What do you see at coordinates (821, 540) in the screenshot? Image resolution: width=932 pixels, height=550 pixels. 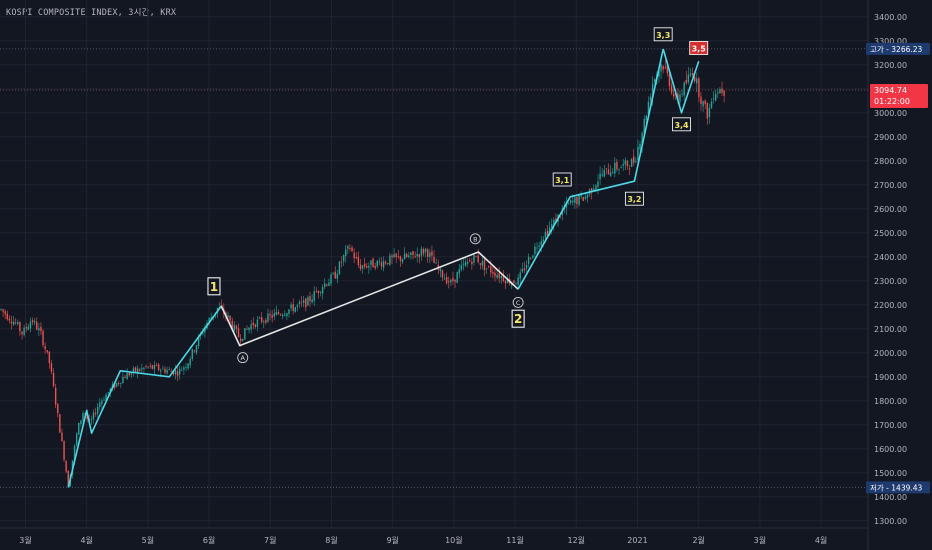 I see `x-tick-label: 4월` at bounding box center [821, 540].